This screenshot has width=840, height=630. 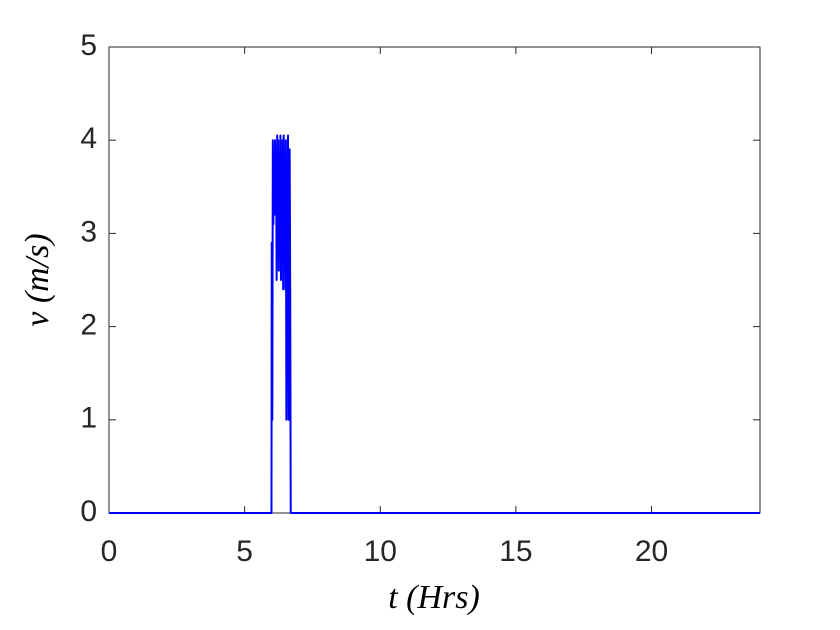 I want to click on y-tick-label: 3, so click(x=88, y=231).